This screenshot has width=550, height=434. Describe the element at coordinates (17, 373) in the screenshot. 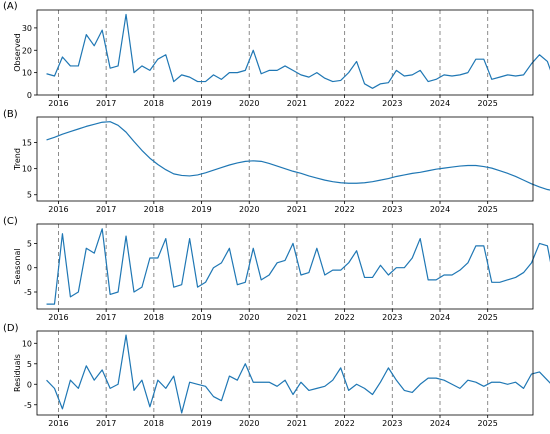

I see `y-axis-label: Residuals` at that location.